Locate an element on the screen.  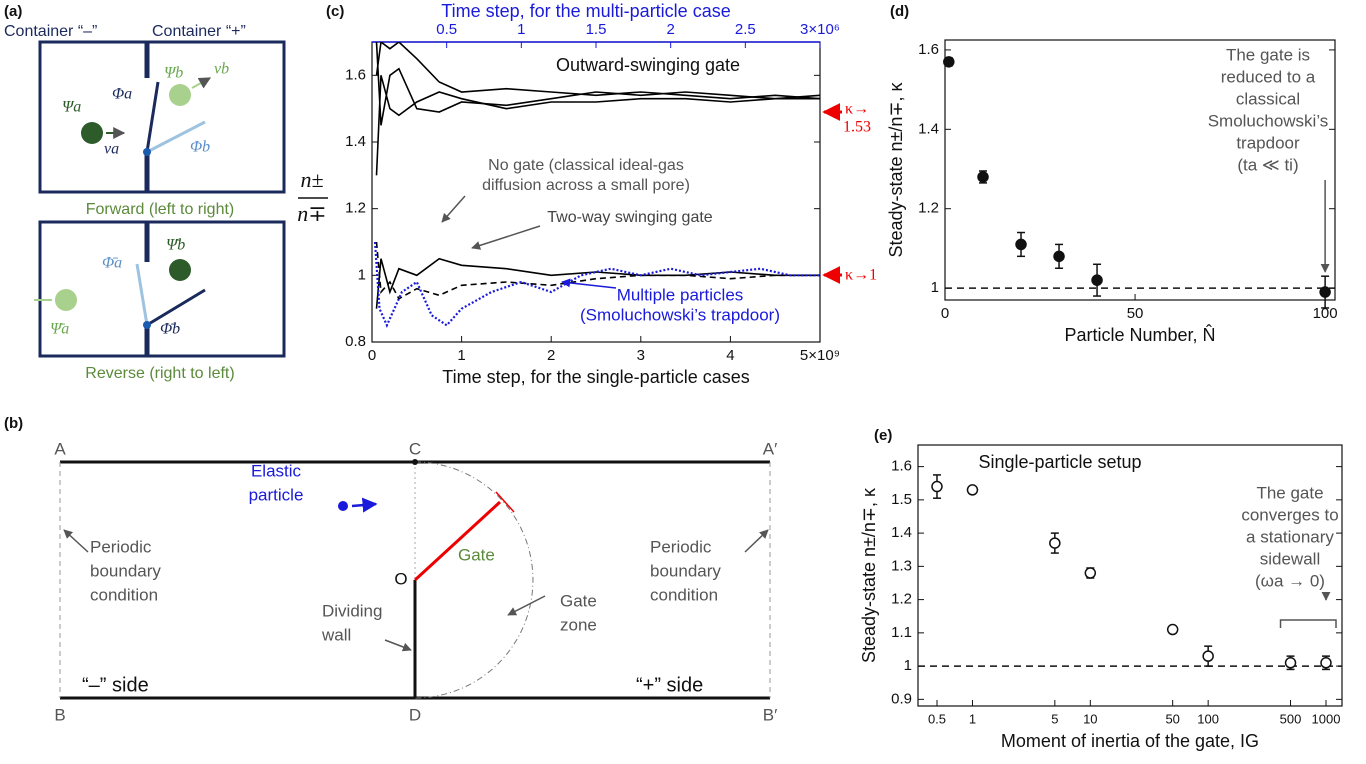
x-tick-label: 100 is located at coordinates (1325, 313).